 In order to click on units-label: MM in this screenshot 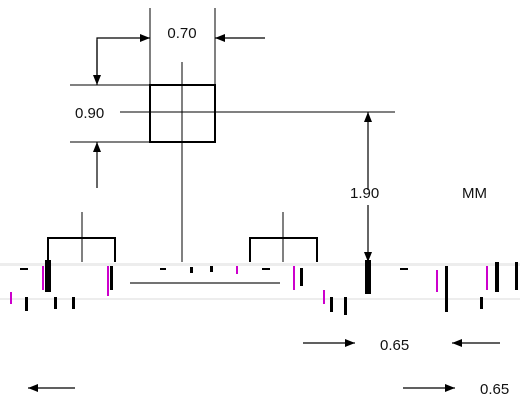, I will do `click(474, 193)`.